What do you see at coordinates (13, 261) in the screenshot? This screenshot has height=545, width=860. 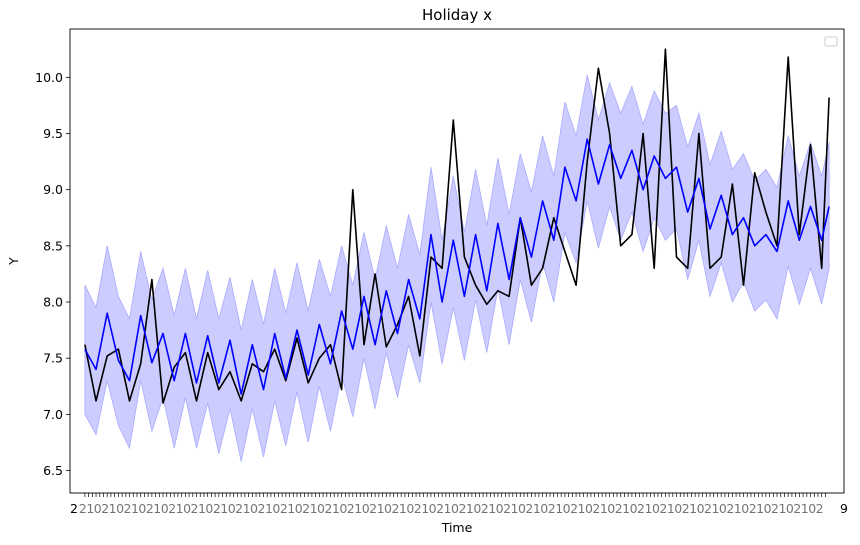 I see `y-axis-title: Y` at bounding box center [13, 261].